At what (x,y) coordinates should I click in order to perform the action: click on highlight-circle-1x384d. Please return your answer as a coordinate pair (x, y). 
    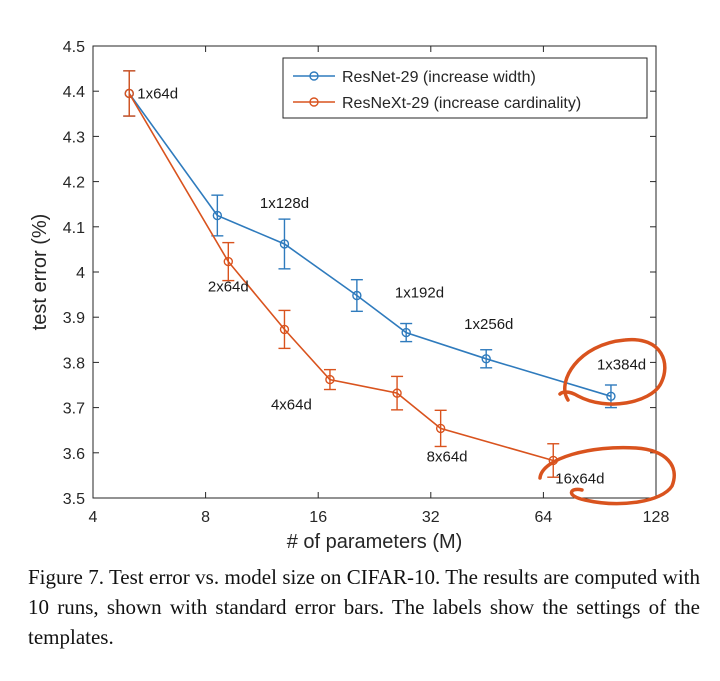
    Looking at the image, I should click on (612, 371).